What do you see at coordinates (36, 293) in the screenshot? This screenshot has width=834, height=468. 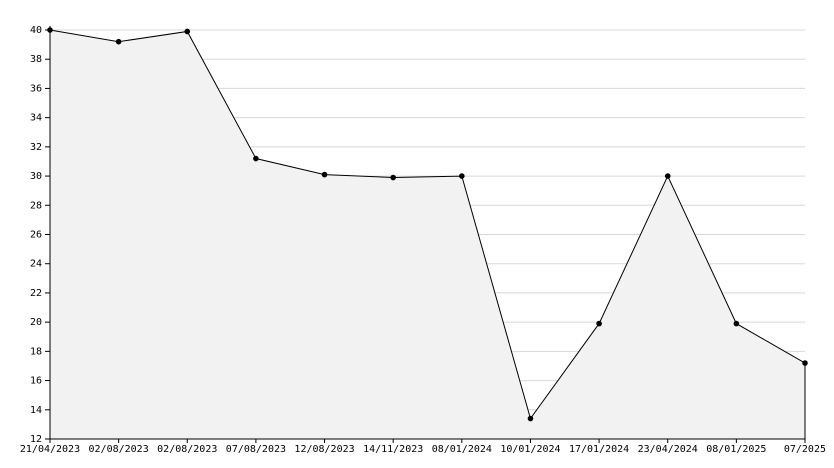 I see `y-tick-label: 22` at bounding box center [36, 293].